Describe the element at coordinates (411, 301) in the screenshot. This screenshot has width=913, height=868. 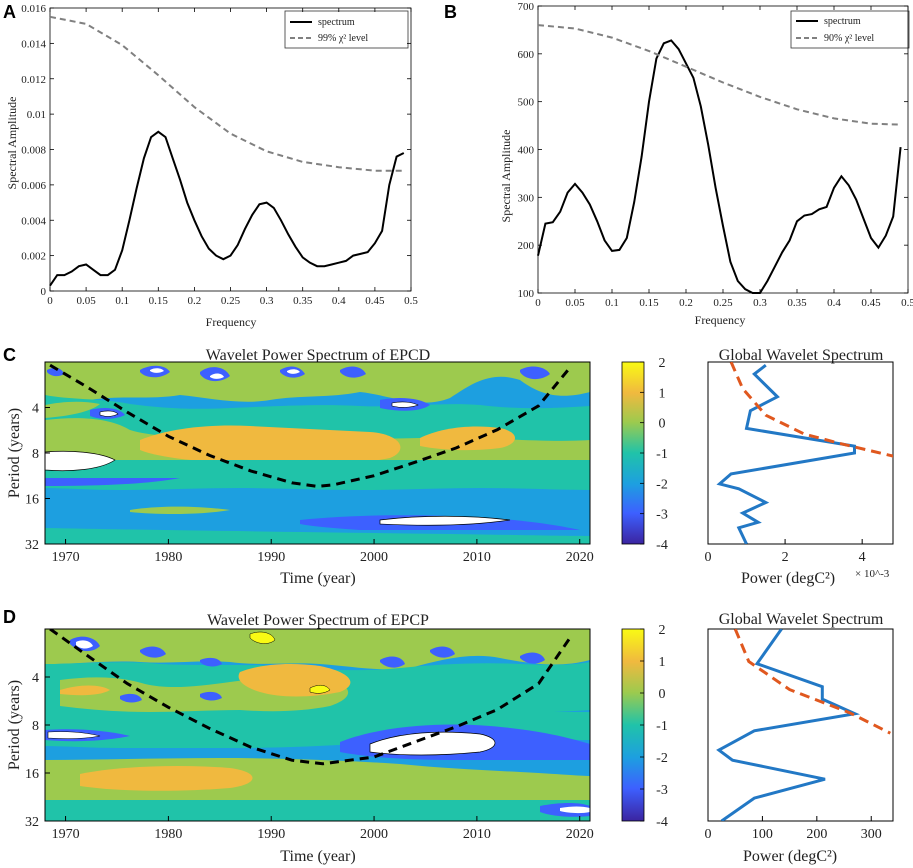
I see `x-tick-label: 0.5` at that location.